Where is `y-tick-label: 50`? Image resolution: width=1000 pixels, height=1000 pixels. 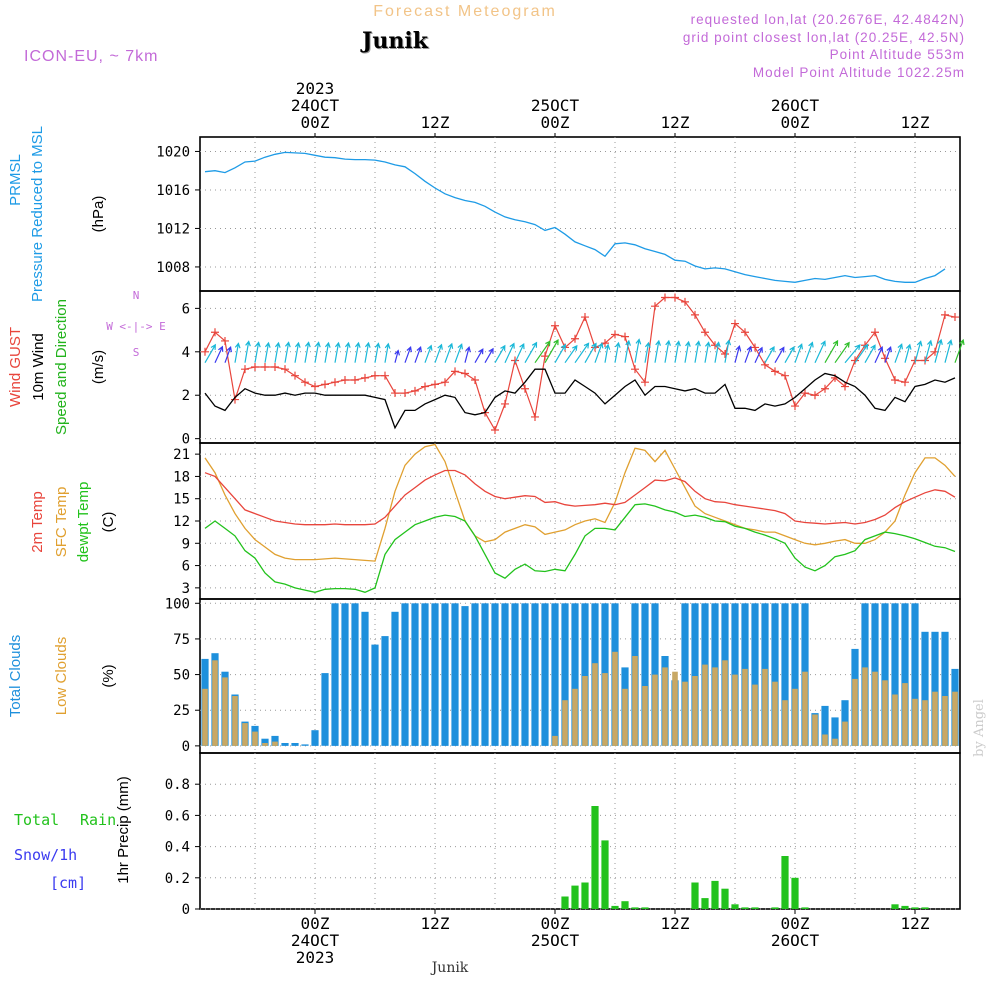 y-tick-label: 50 is located at coordinates (181, 676).